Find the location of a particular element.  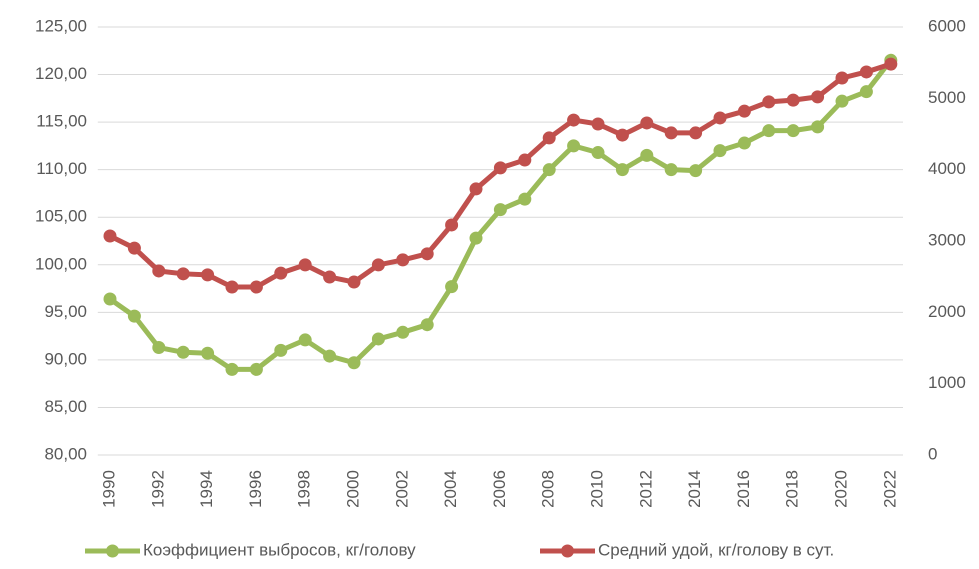

y-tick-label: 105,00 is located at coordinates (61, 216).